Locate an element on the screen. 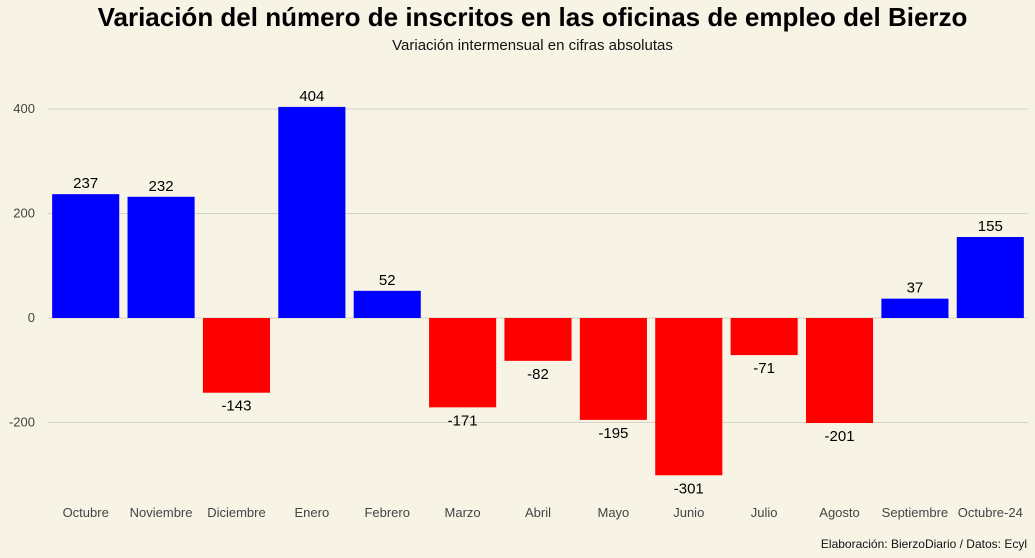 Image resolution: width=1035 pixels, height=558 pixels. x-tick-label: Mayo is located at coordinates (613, 512).